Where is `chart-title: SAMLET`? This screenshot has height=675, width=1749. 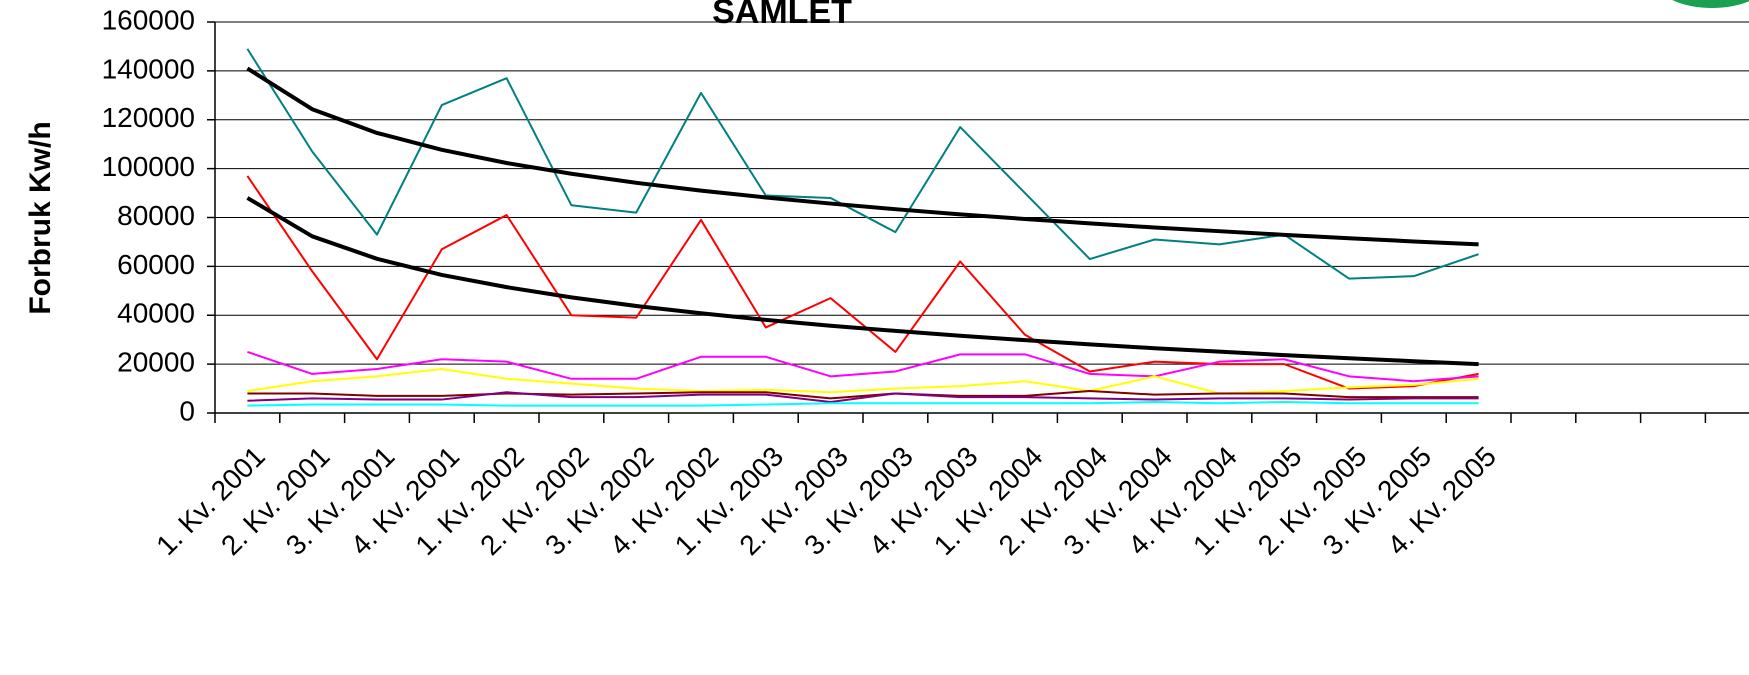 chart-title: SAMLET is located at coordinates (782, 15).